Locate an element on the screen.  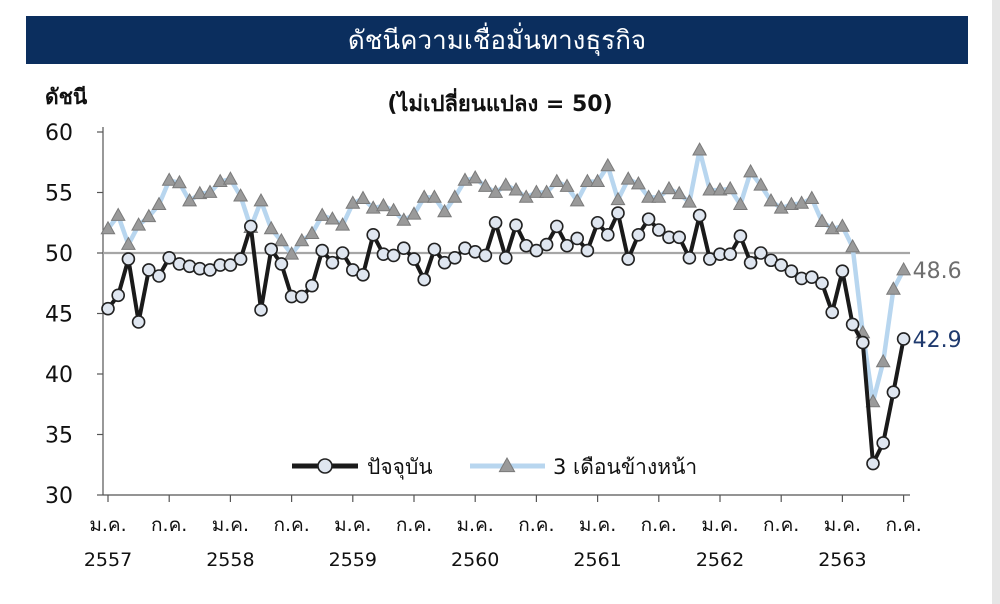
legend-current-marker is located at coordinates (325, 466).